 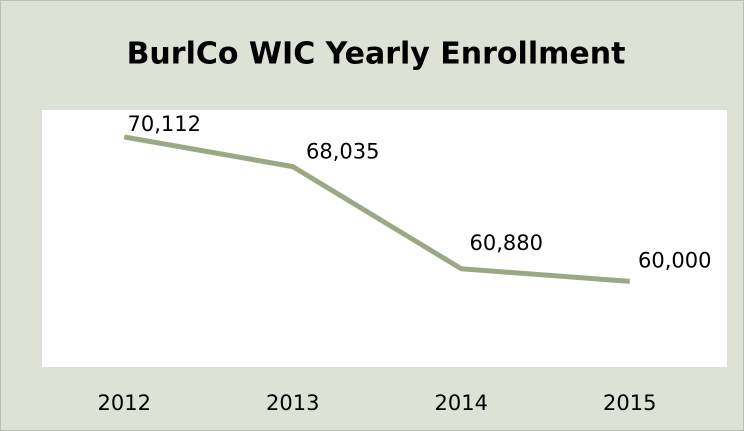 What do you see at coordinates (164, 124) in the screenshot?
I see `data-label: 70,112` at bounding box center [164, 124].